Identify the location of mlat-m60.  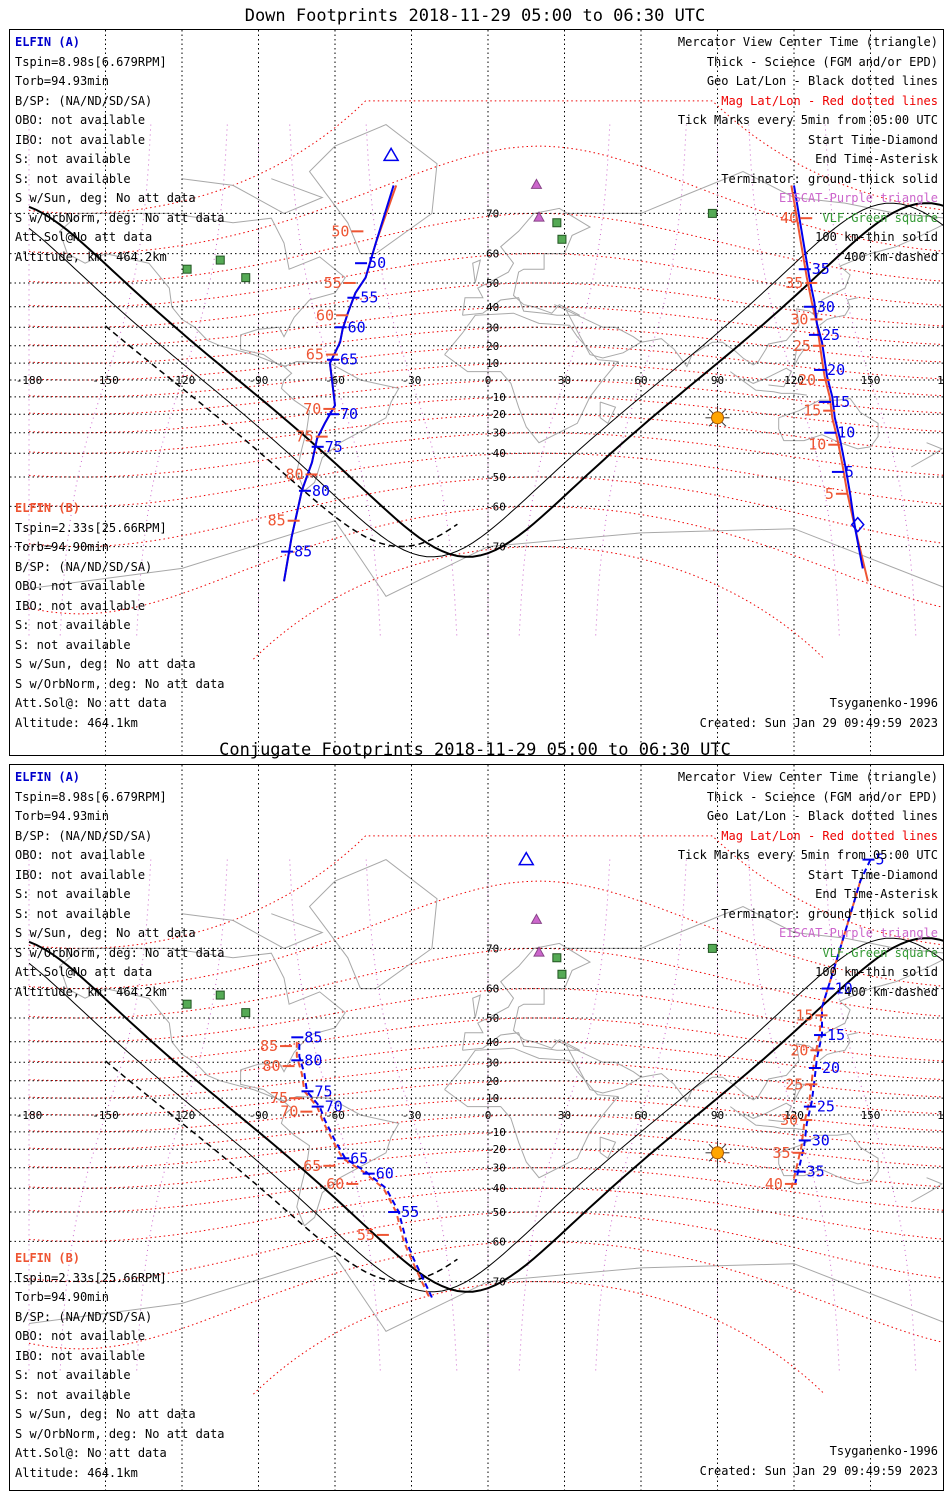
(485, 248).